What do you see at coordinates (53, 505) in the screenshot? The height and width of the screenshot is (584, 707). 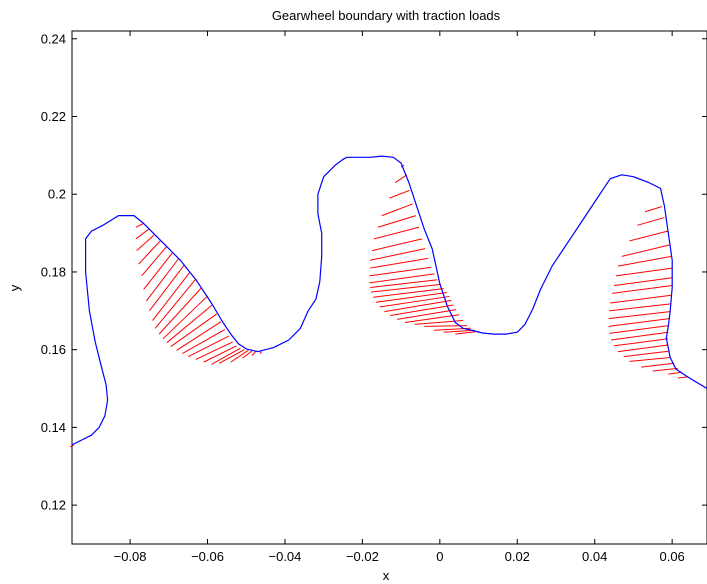 I see `y-tick-label: 0.12` at bounding box center [53, 505].